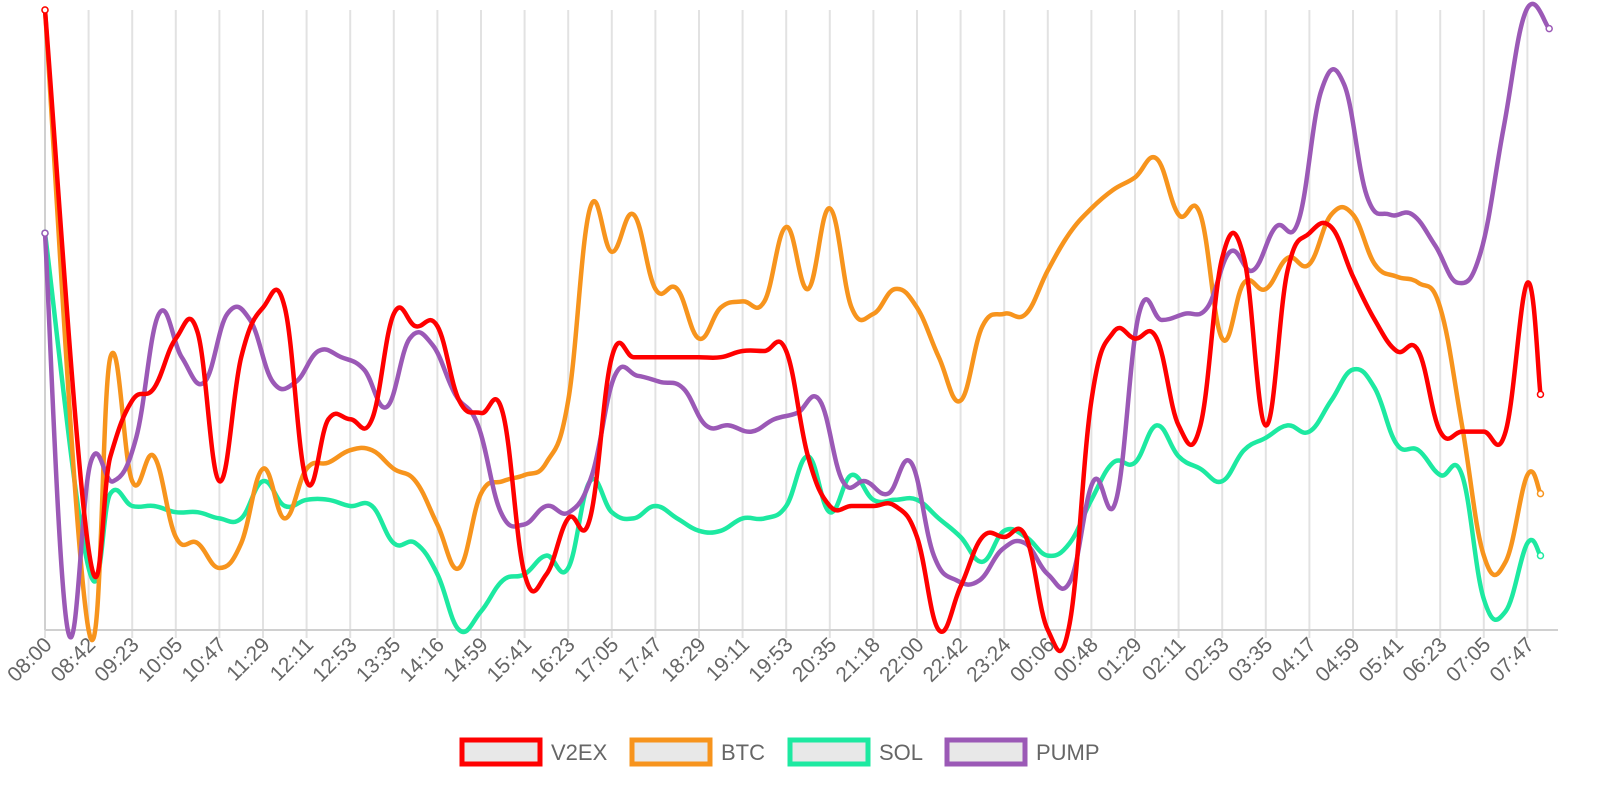  I want to click on x-tick-label: 04:17, so click(1294, 659).